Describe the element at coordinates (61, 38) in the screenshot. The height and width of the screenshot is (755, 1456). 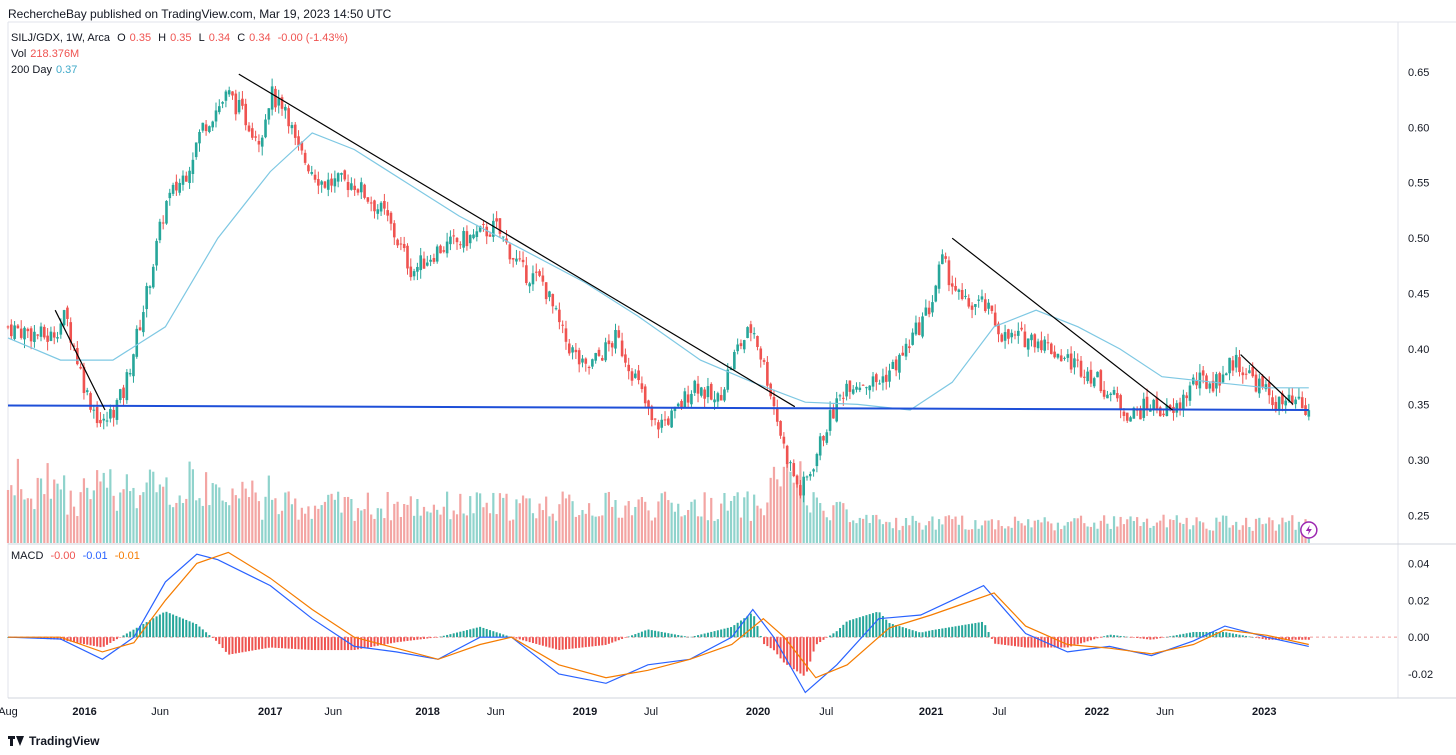
I see `symbol-name: SILJ/GDX, 1W, Arca` at that location.